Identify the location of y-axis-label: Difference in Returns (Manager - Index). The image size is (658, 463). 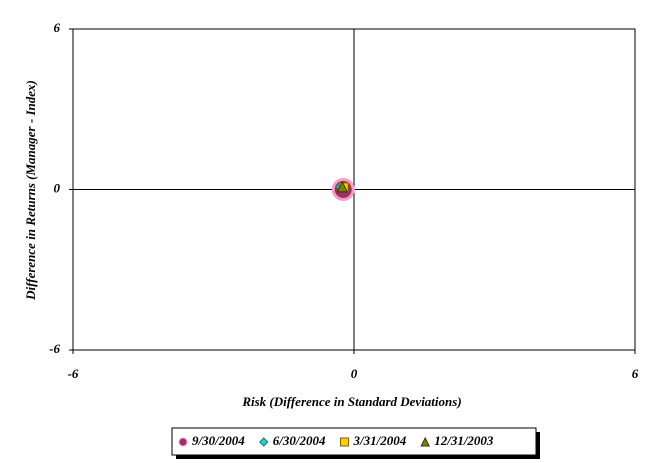
(30, 190).